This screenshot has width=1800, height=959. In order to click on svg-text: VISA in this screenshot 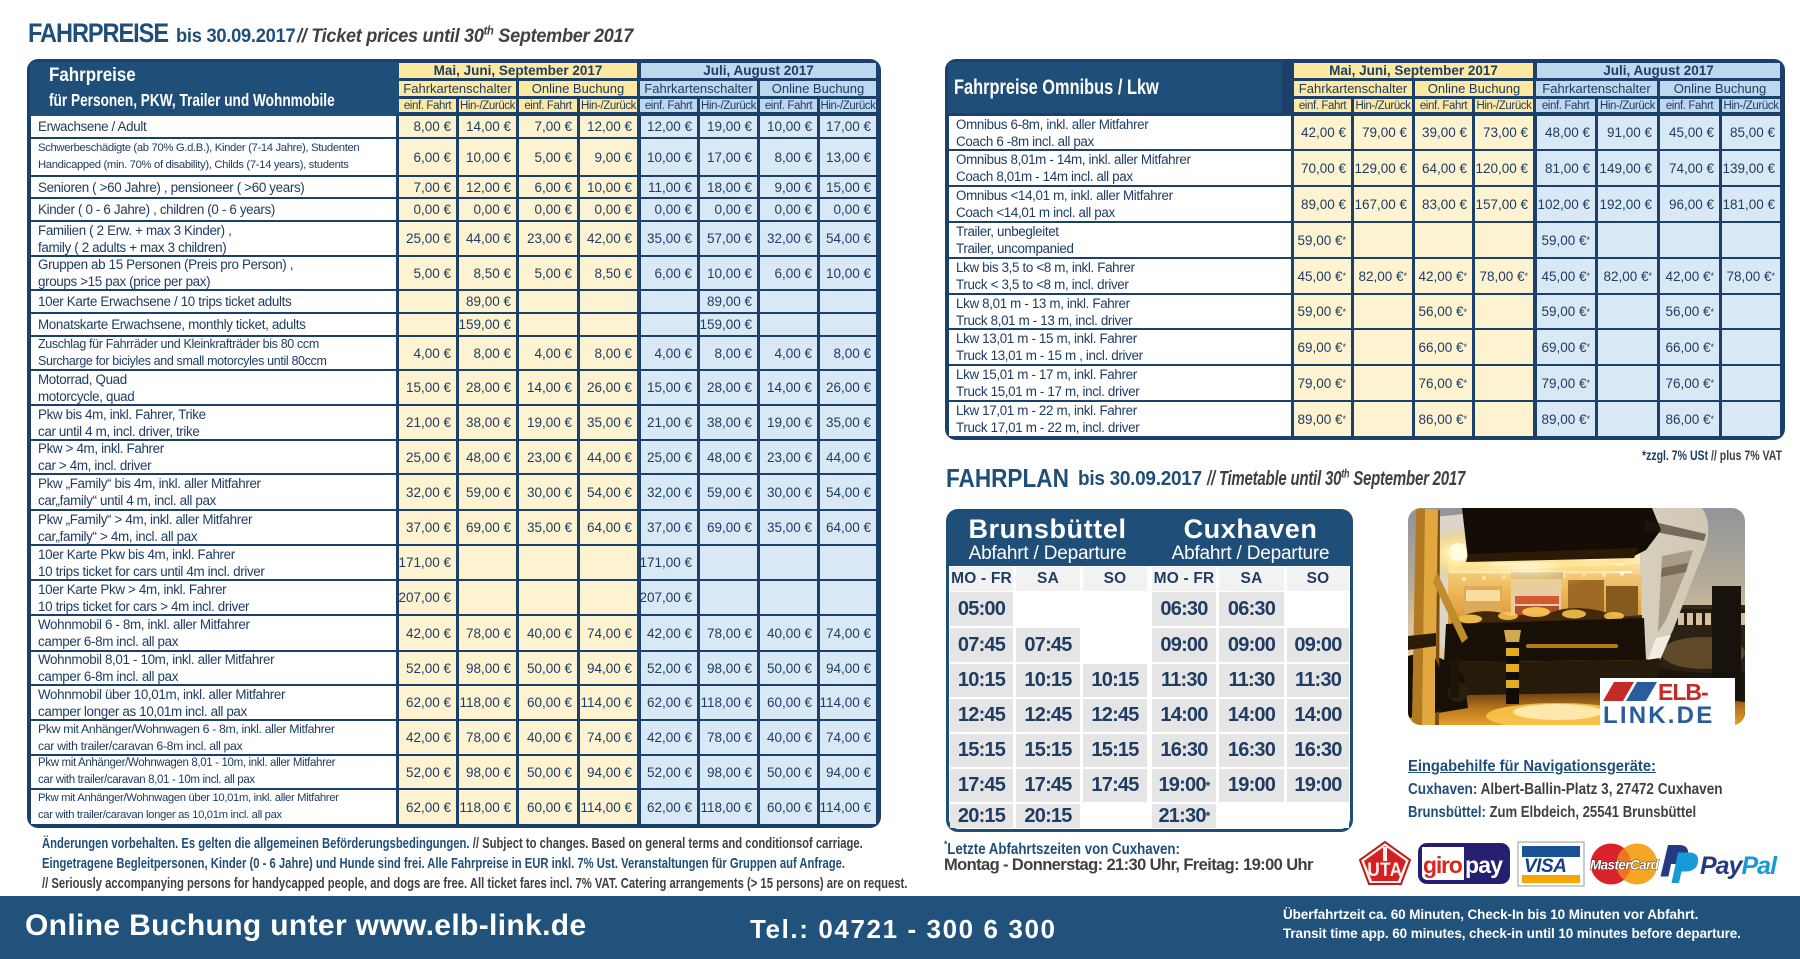, I will do `click(1545, 866)`.